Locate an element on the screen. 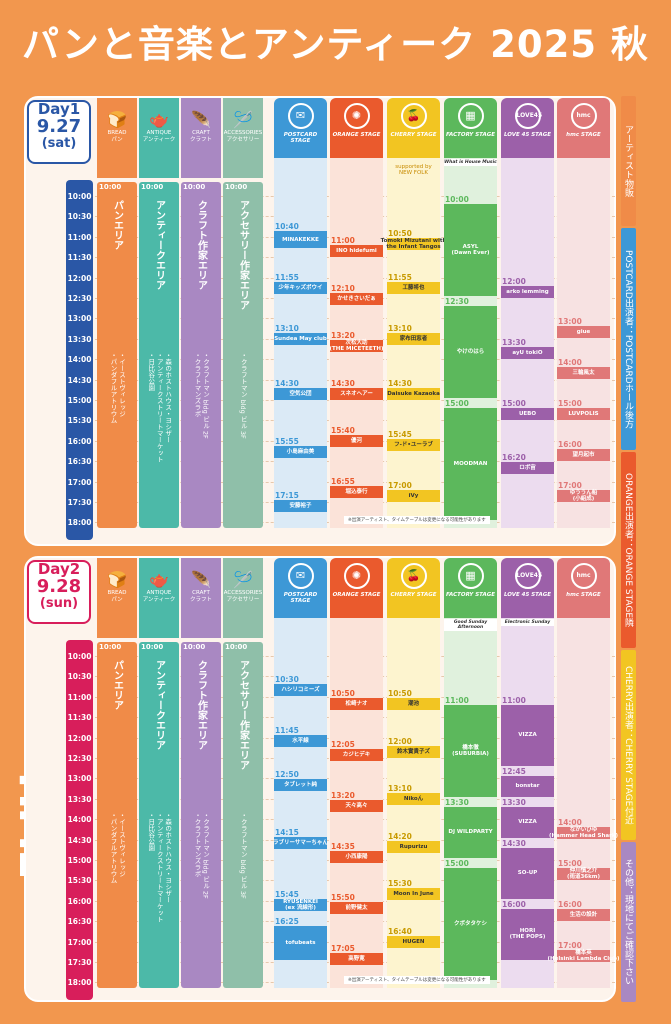  event-block: Daisuke Kazaoka is located at coordinates (413, 393).